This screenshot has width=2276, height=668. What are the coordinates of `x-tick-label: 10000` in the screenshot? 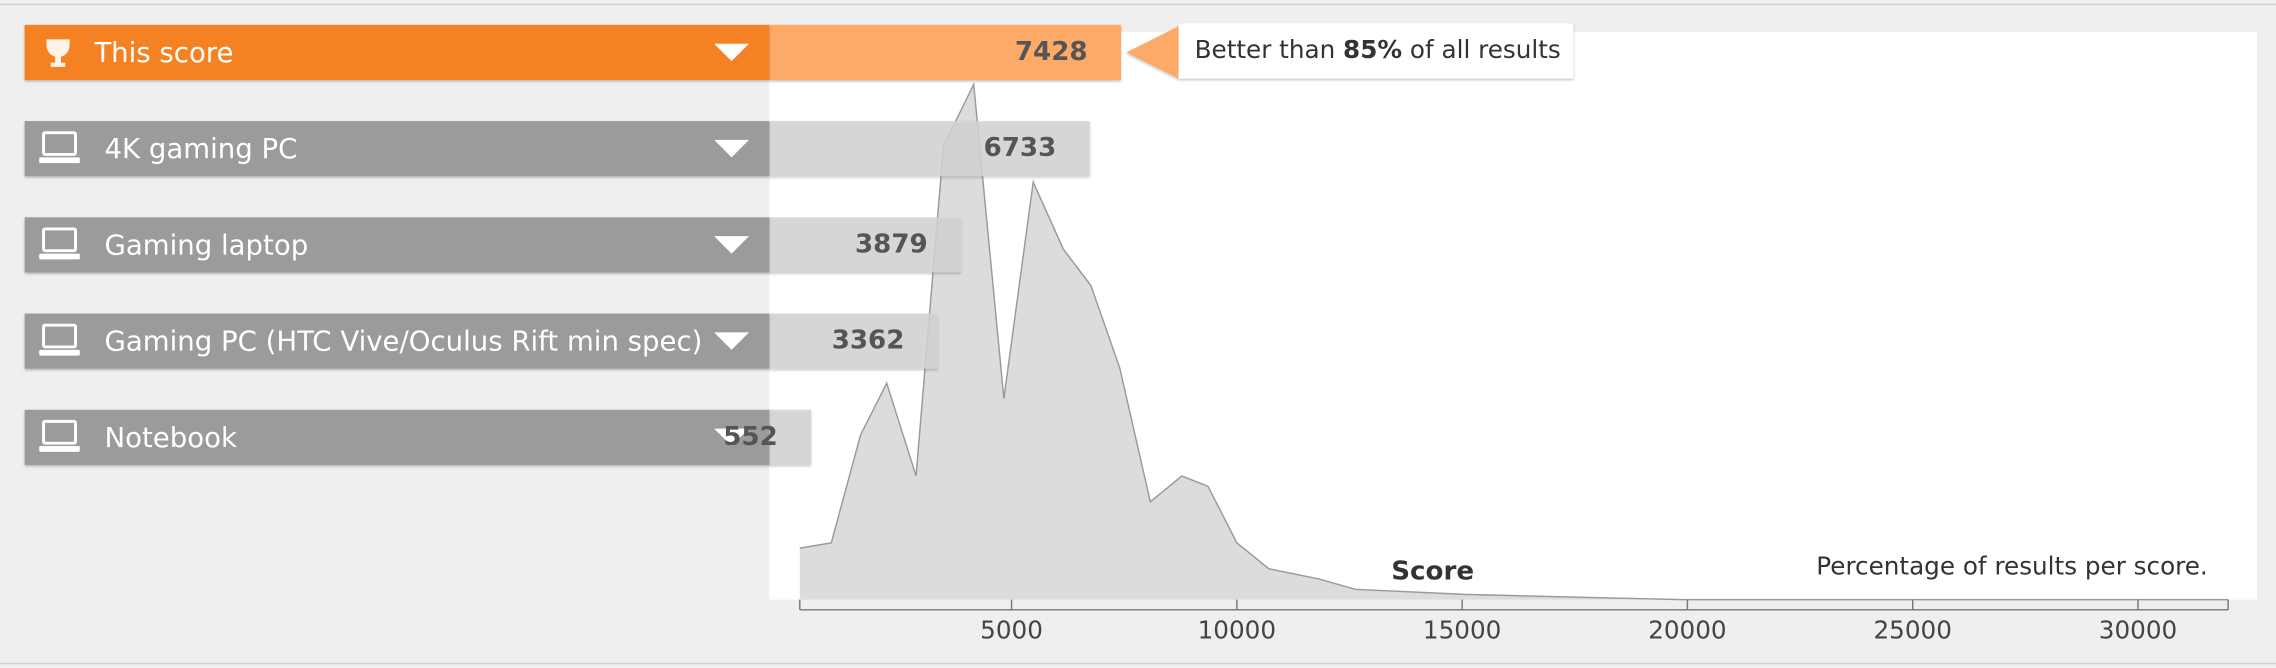 It's located at (1237, 630).